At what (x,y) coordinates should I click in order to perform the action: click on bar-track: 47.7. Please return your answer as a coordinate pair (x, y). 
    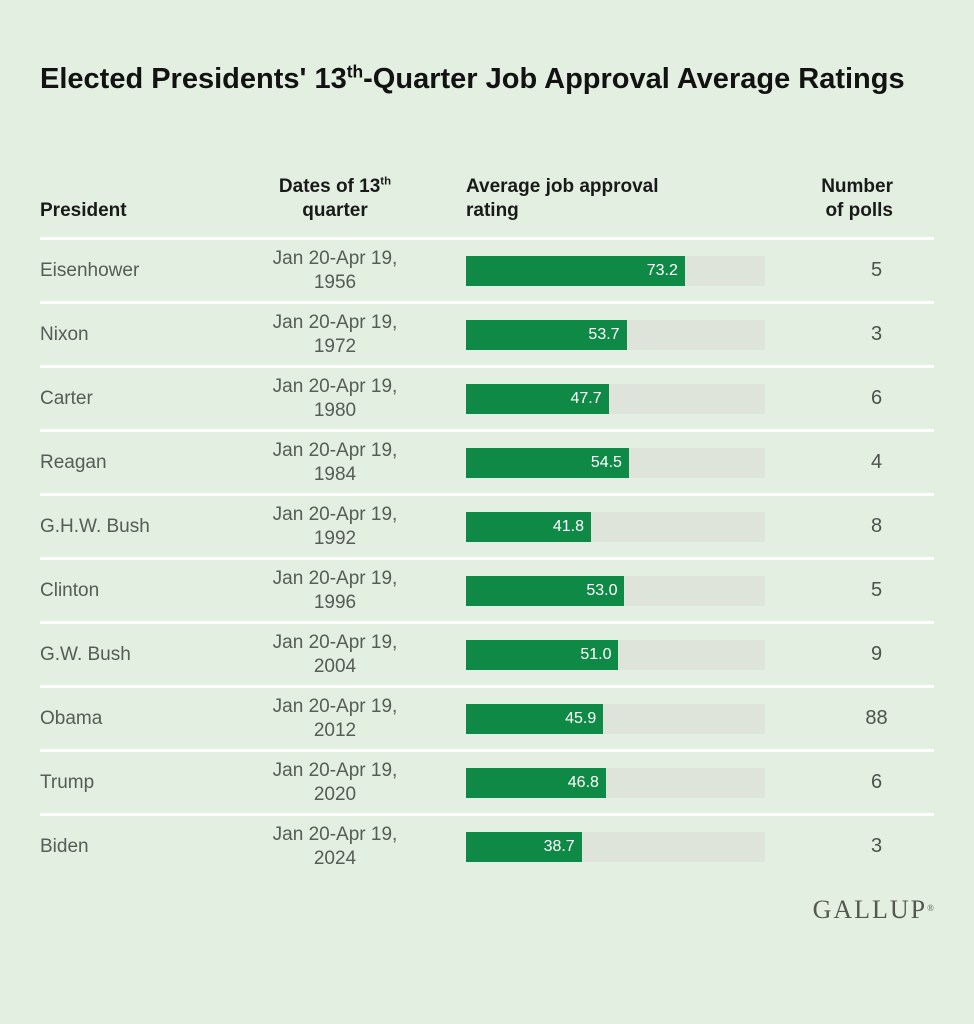
    Looking at the image, I should click on (615, 398).